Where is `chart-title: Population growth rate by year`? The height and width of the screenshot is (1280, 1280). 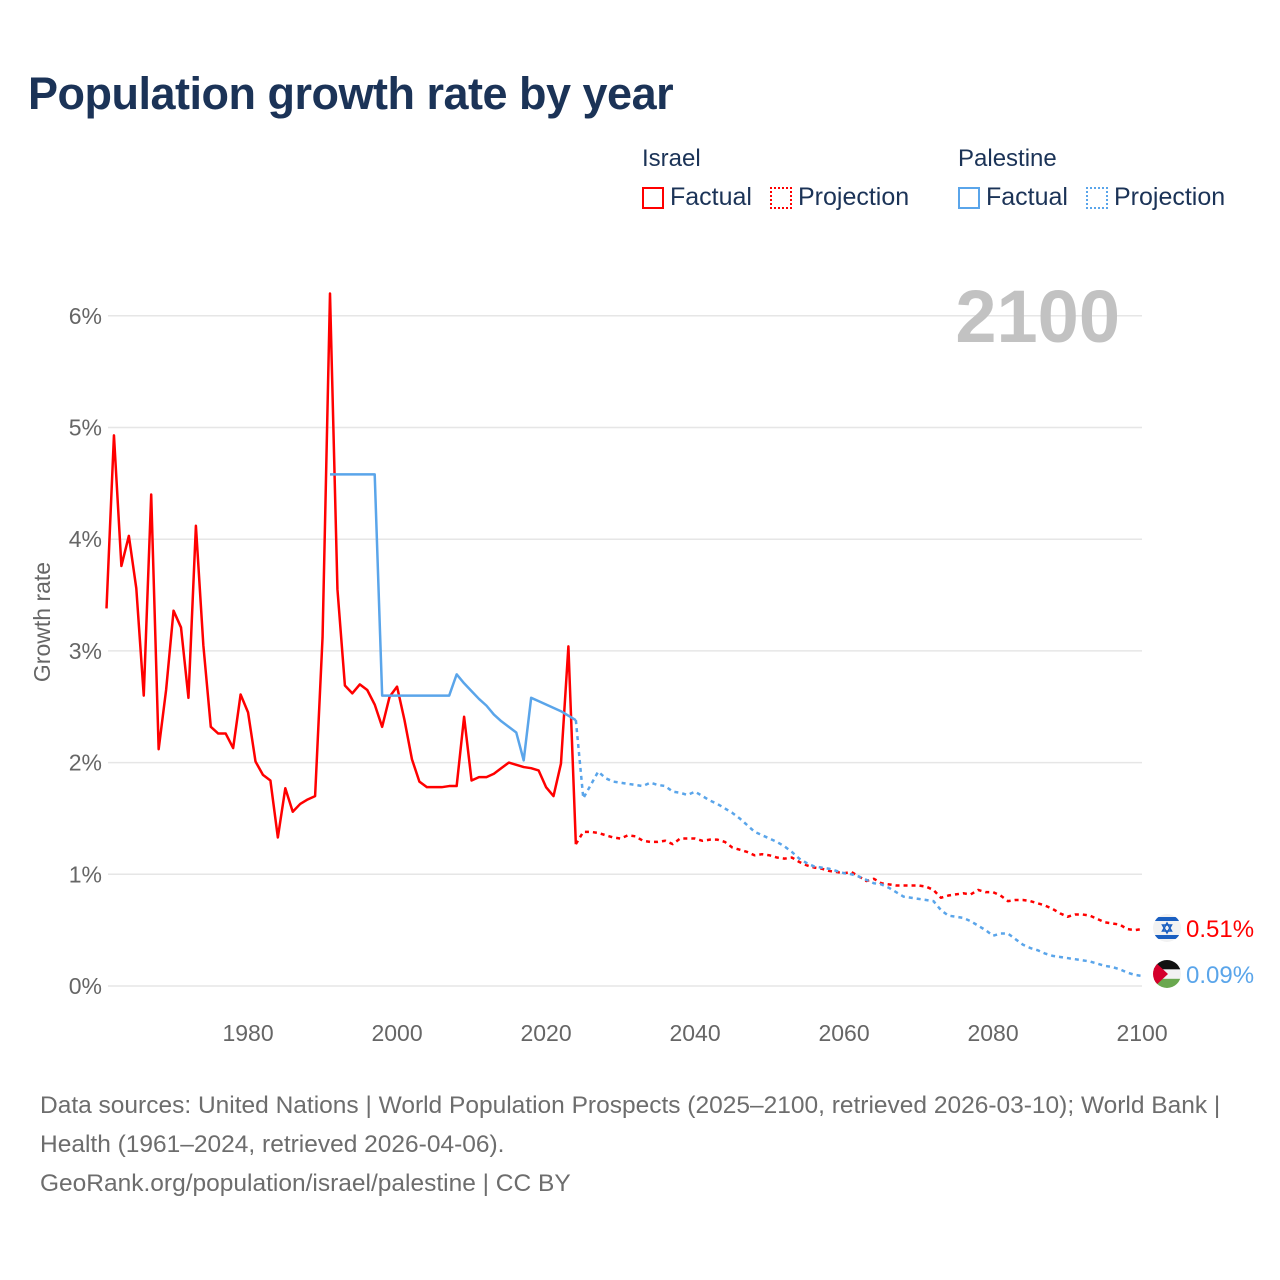
chart-title: Population growth rate by year is located at coordinates (351, 93).